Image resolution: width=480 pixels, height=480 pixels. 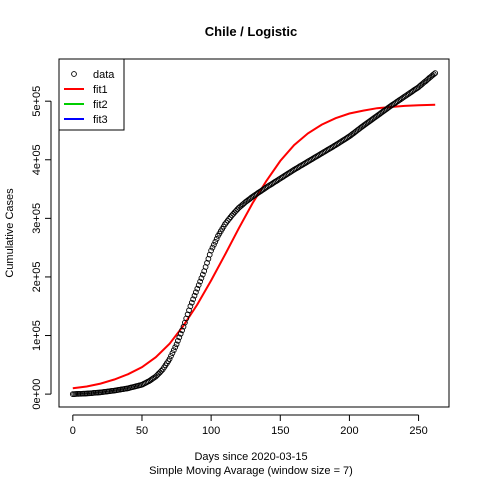 What do you see at coordinates (10, 233) in the screenshot?
I see `y-axis-label: Cumulative Cases` at bounding box center [10, 233].